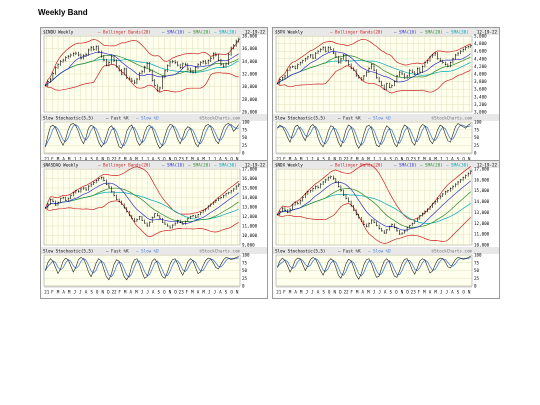 Image resolution: width=540 pixels, height=405 pixels. Describe the element at coordinates (480, 58) in the screenshot. I see `y-tick-label: 4,400` at that location.